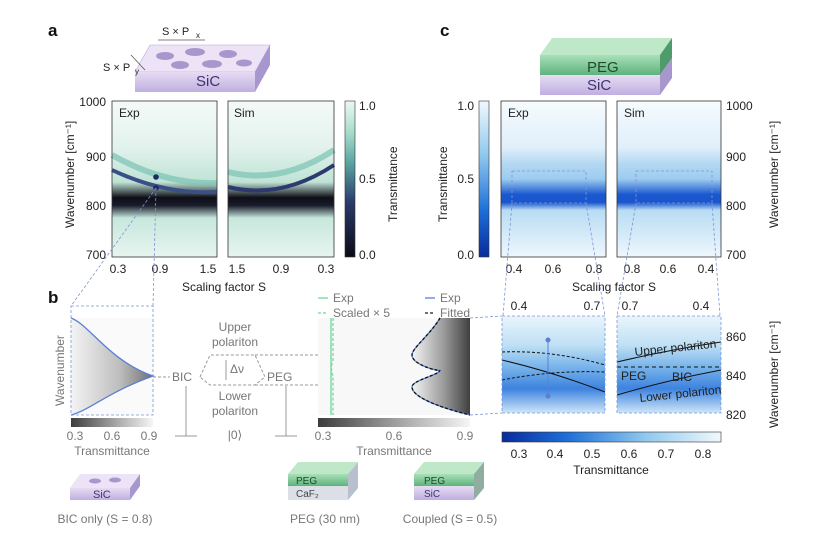  What do you see at coordinates (449, 481) in the screenshot?
I see `chip-coupled: PEG SiC` at bounding box center [449, 481].